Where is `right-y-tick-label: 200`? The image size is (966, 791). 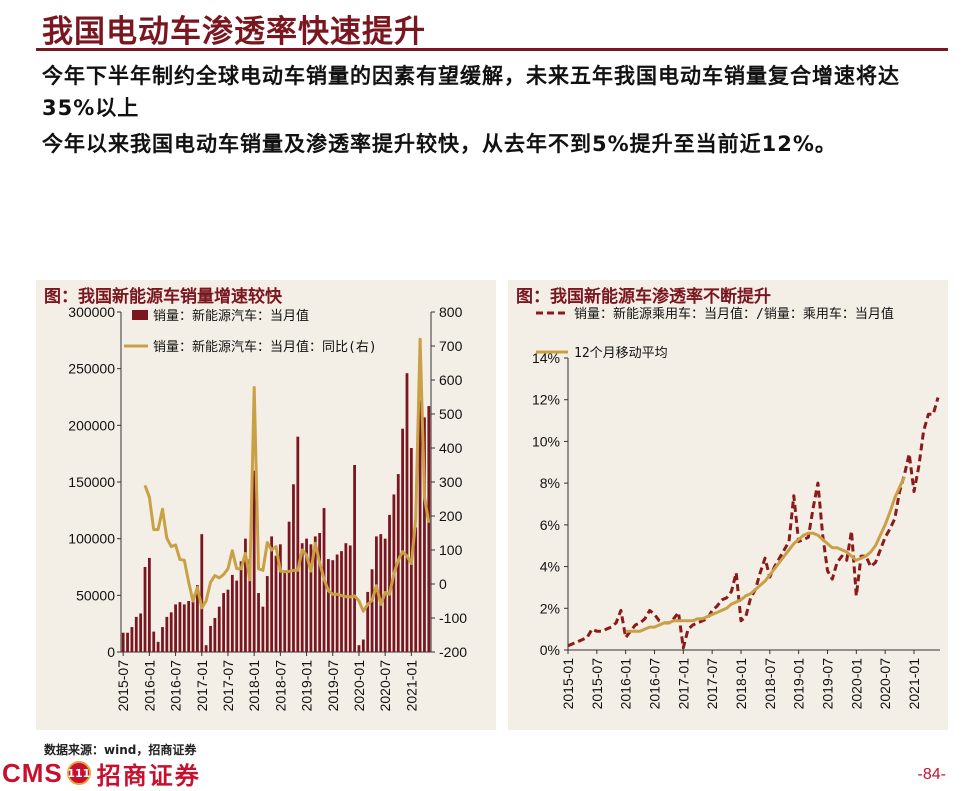 right-y-tick-label: 200 is located at coordinates (451, 516).